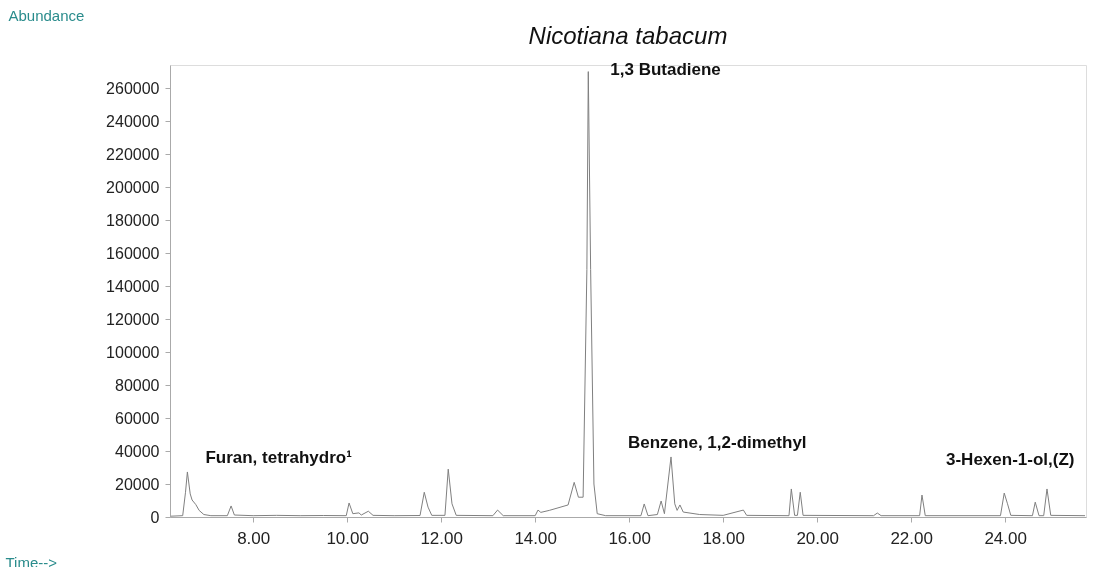  What do you see at coordinates (137, 385) in the screenshot?
I see `y-tick-label: 80000` at bounding box center [137, 385].